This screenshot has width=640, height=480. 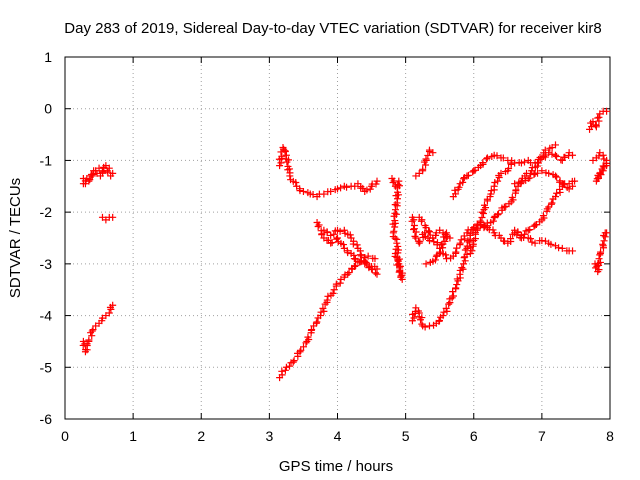 What do you see at coordinates (338, 436) in the screenshot?
I see `x-tick-label: 4` at bounding box center [338, 436].